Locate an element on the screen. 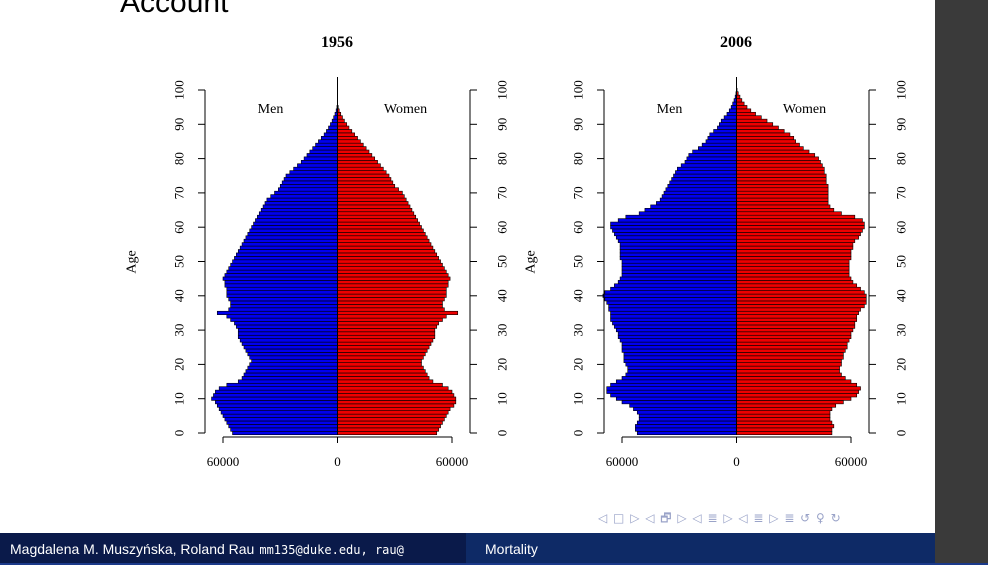 This screenshot has height=575, width=988. pyramid-2006-right-tick-label: 70 is located at coordinates (901, 192).